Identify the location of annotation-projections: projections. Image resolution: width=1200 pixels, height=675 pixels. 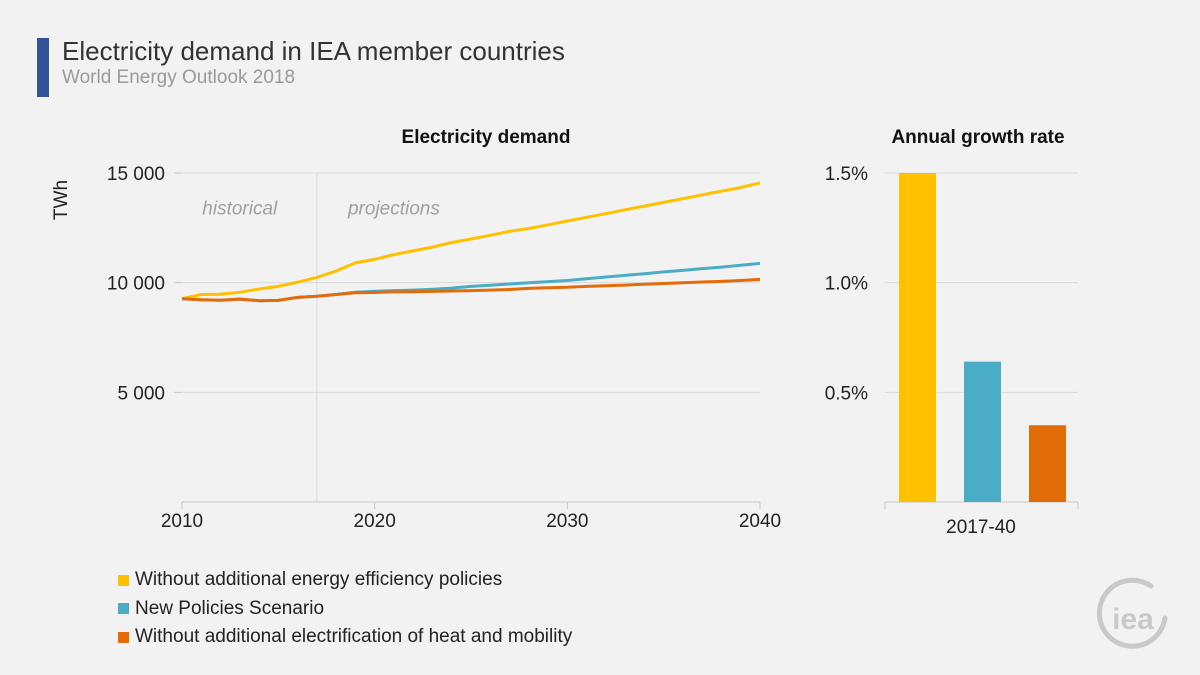
(393, 209).